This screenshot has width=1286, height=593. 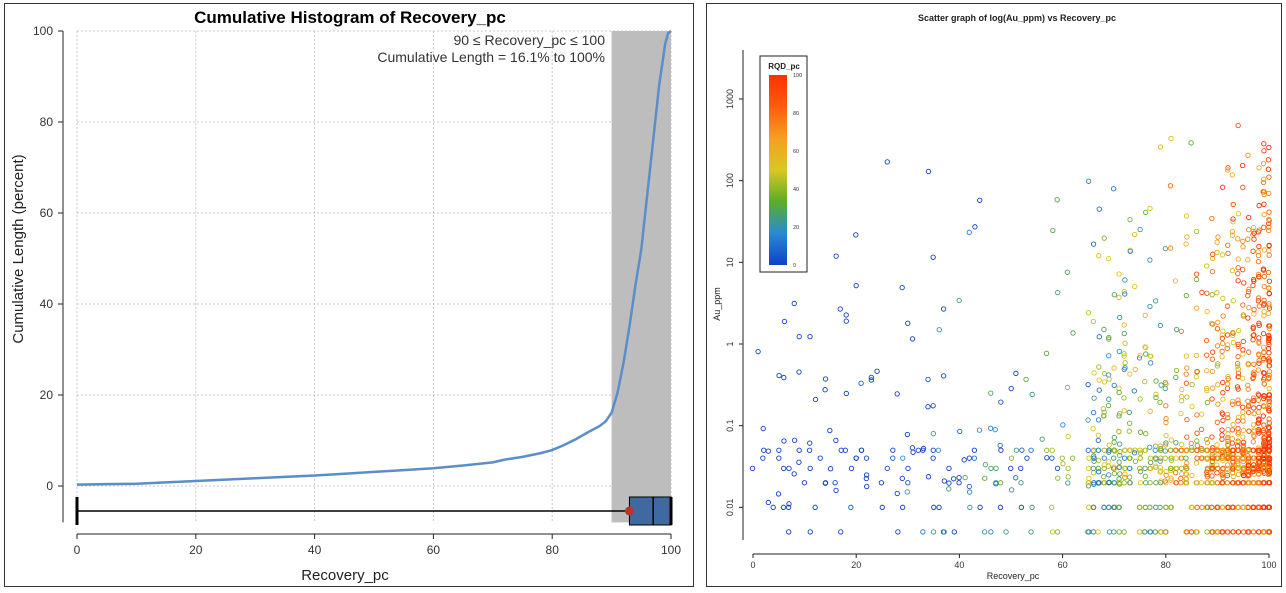 I want to click on x-tick-label: 60, so click(x=1063, y=565).